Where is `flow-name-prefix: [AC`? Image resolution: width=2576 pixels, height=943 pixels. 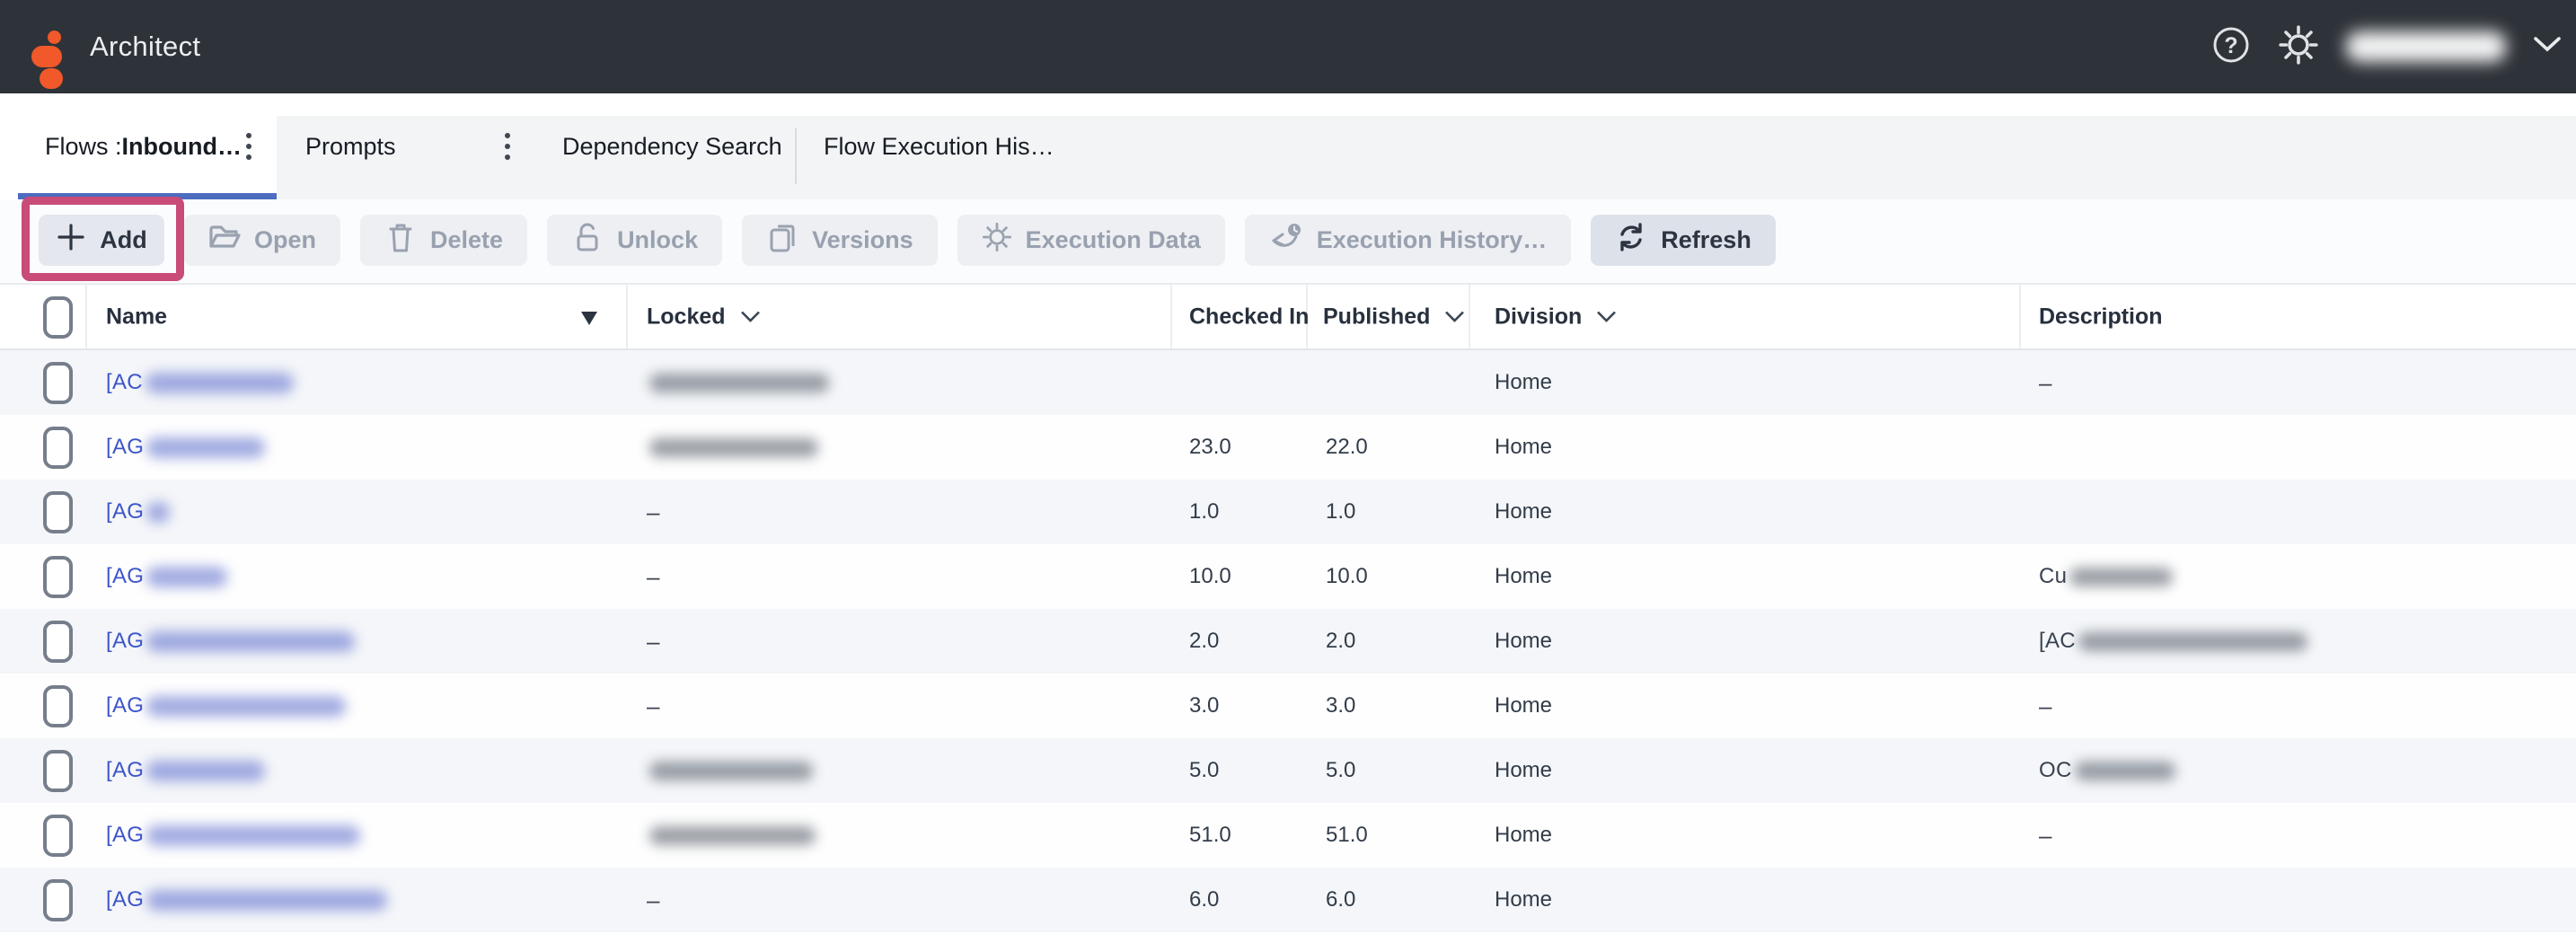
flow-name-prefix: [AC is located at coordinates (124, 382).